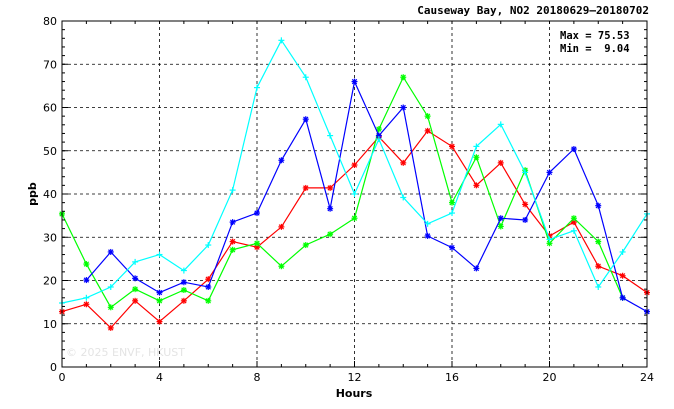 The width and height of the screenshot is (674, 409). I want to click on watermark: © 2025 ENVF, HKUST, so click(125, 352).